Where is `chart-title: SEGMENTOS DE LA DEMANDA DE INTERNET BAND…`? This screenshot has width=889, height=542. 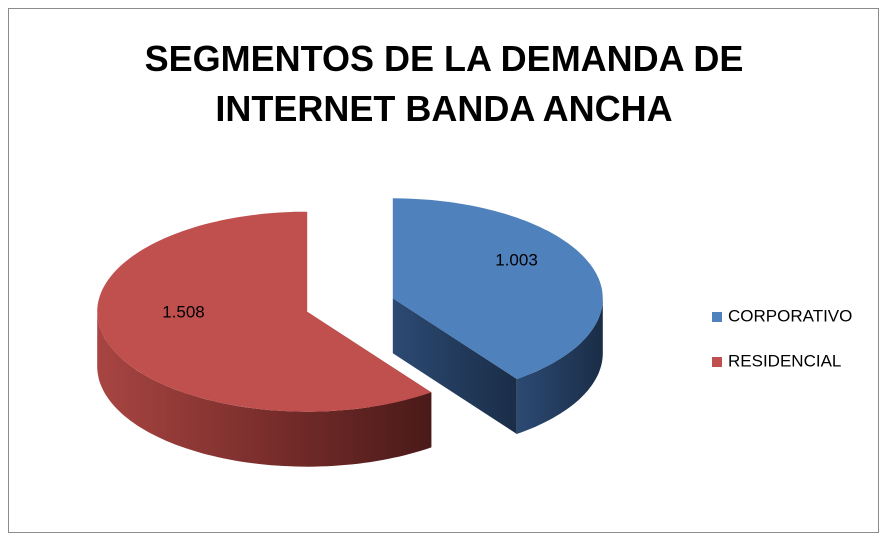 chart-title: SEGMENTOS DE LA DEMANDA DE INTERNET BAND… is located at coordinates (444, 83).